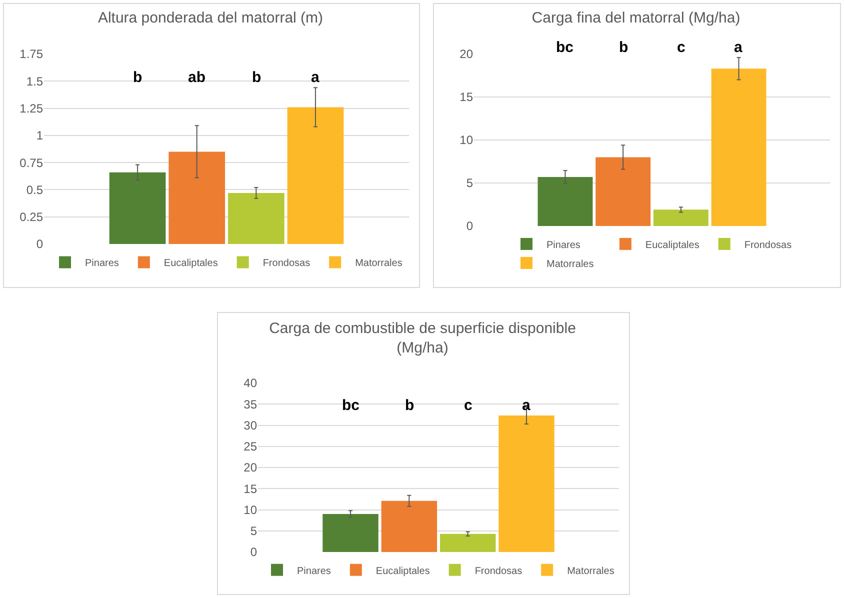 This screenshot has width=844, height=598. Describe the element at coordinates (32, 54) in the screenshot. I see `y-tick-label: 1.75` at that location.